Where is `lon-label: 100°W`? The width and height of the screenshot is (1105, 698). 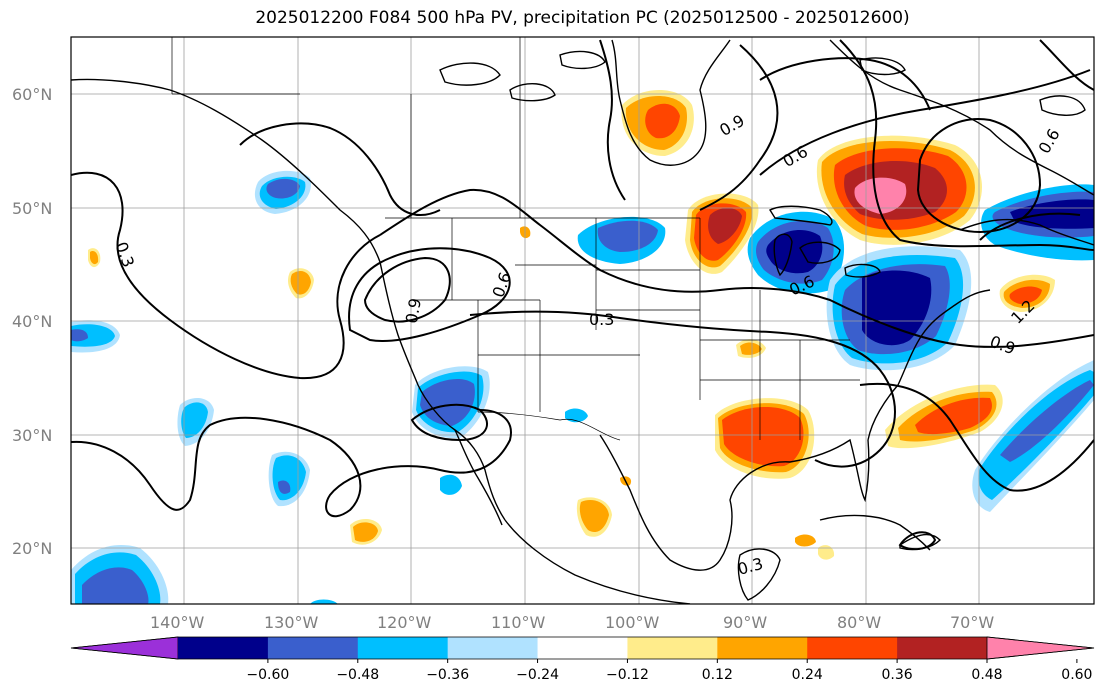
lon-label: 100°W is located at coordinates (632, 622).